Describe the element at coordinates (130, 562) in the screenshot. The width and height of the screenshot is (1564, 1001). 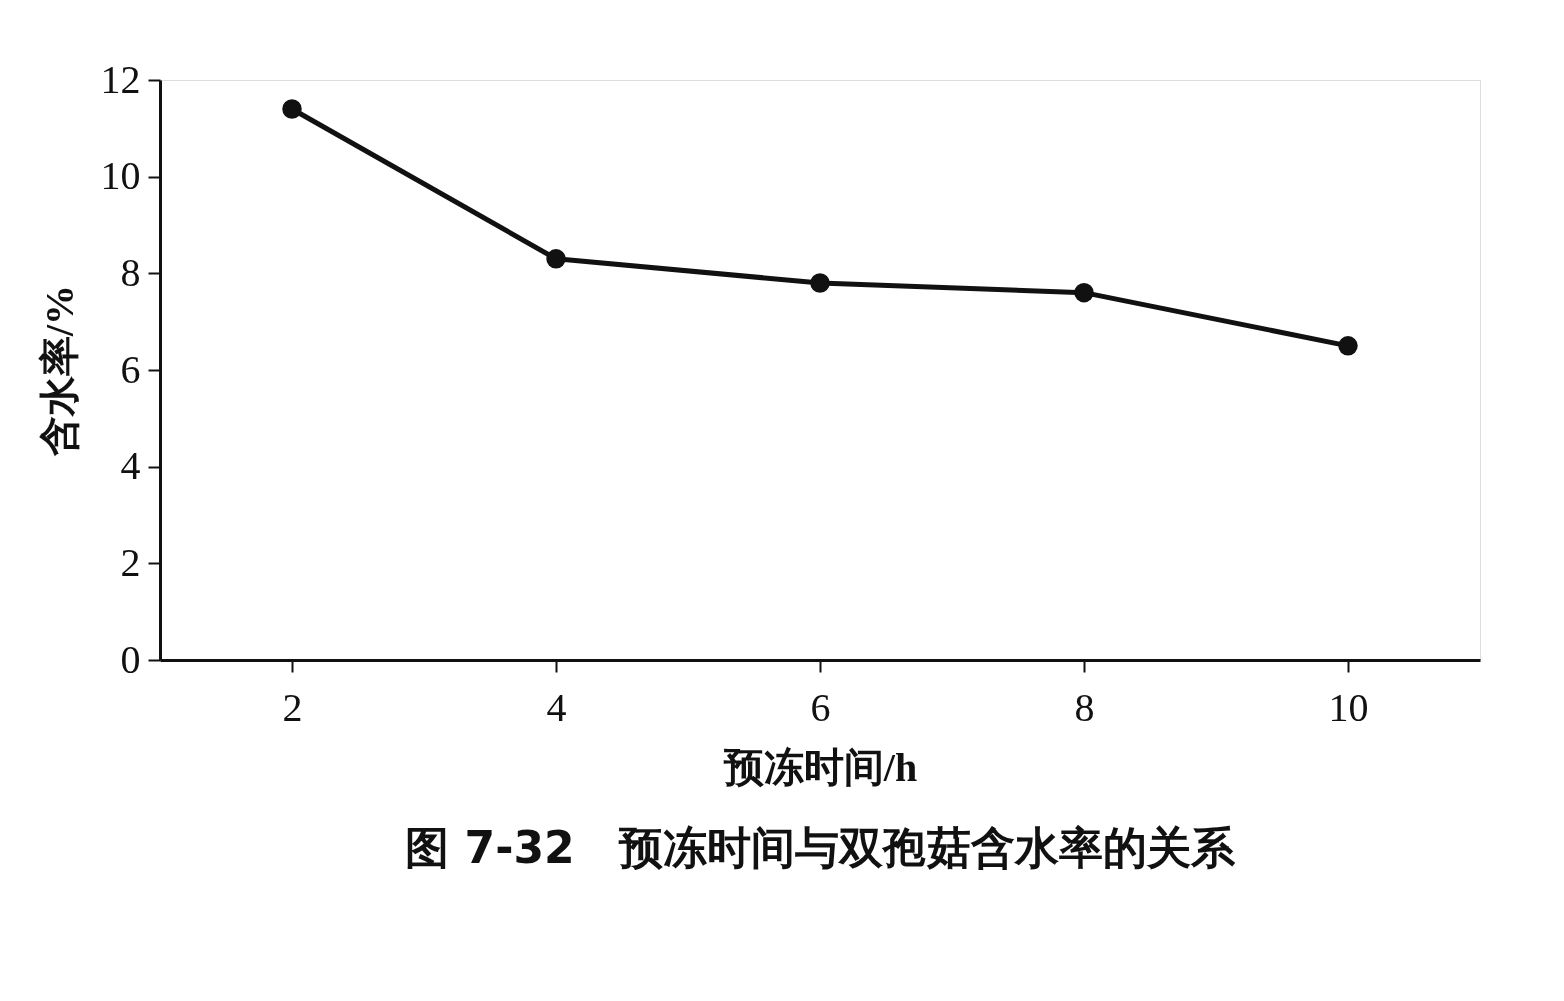
I see `y-tick-label: 2` at that location.